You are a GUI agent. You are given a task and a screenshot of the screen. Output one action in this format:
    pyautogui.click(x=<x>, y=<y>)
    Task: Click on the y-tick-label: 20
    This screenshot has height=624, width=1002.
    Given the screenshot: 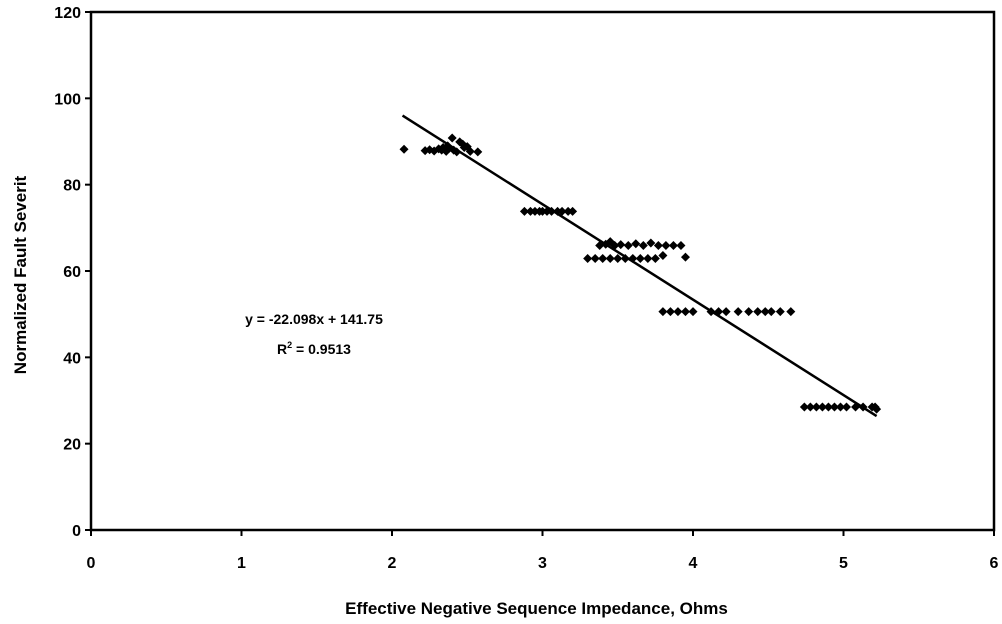 What is the action you would take?
    pyautogui.click(x=72, y=445)
    